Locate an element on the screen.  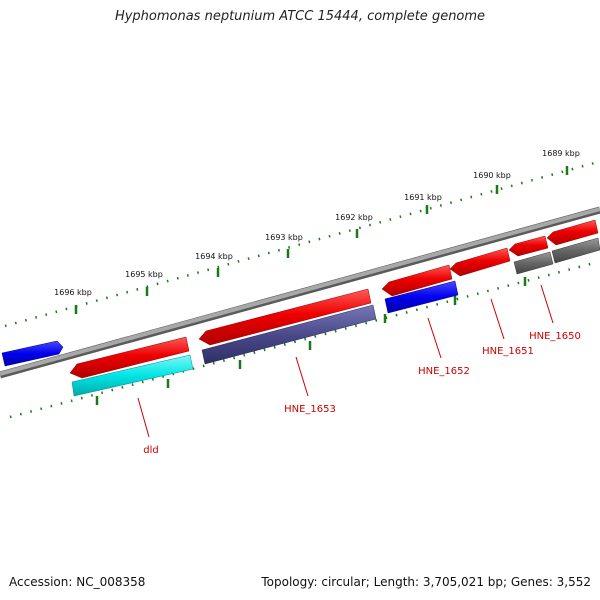
feature-bar-hne1650b-gray is located at coordinates (575, 250).